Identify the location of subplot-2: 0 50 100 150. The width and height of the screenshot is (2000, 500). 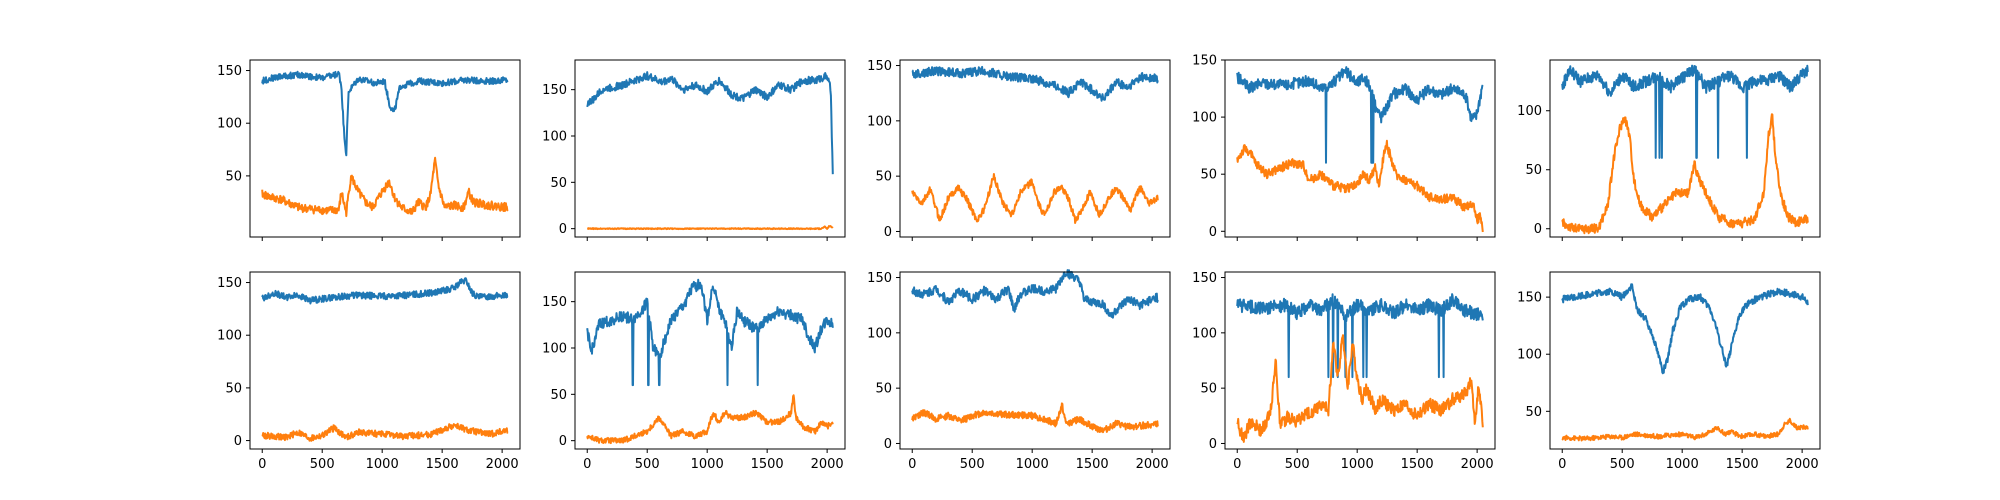
(694, 150).